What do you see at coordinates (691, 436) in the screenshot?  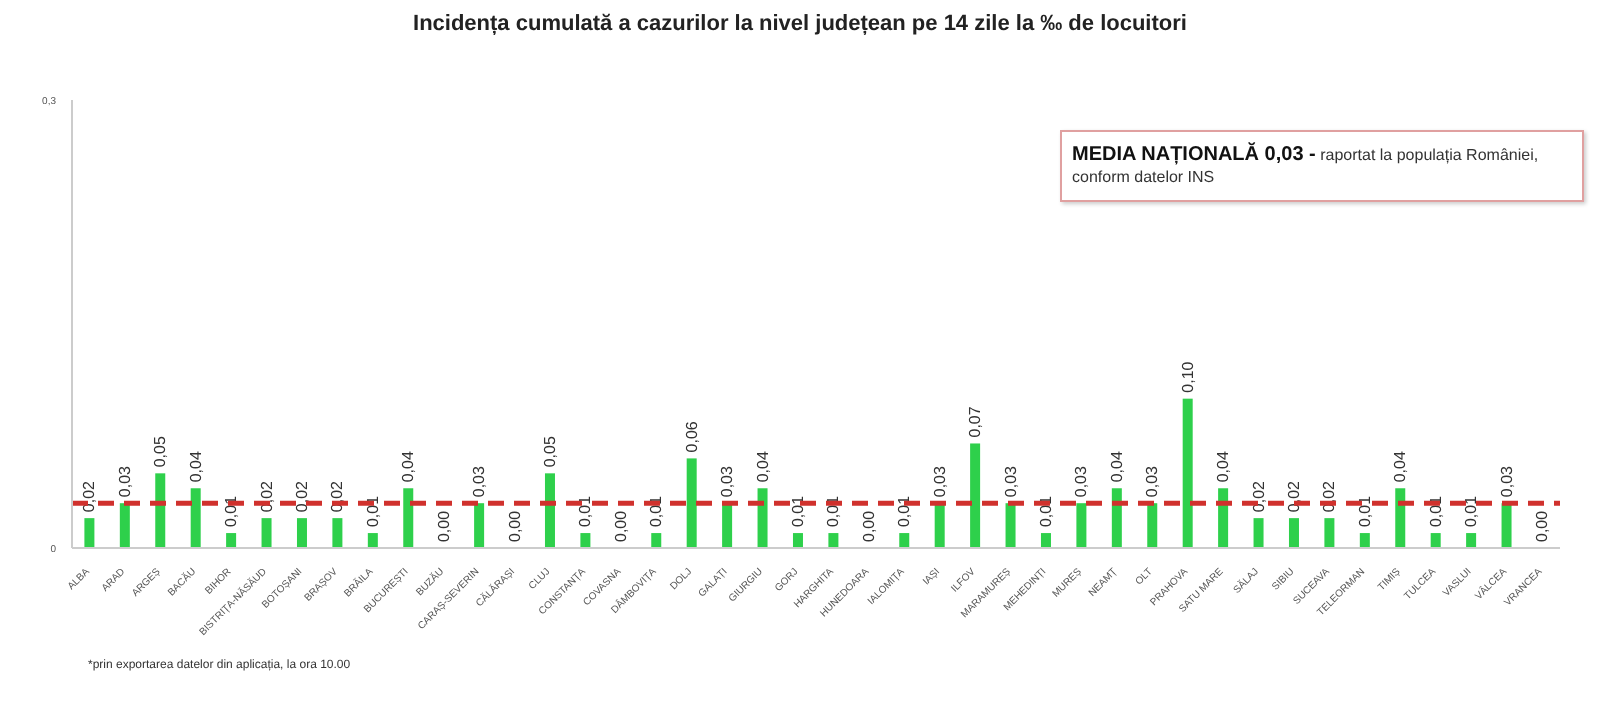 I see `data-label: 0,06` at bounding box center [691, 436].